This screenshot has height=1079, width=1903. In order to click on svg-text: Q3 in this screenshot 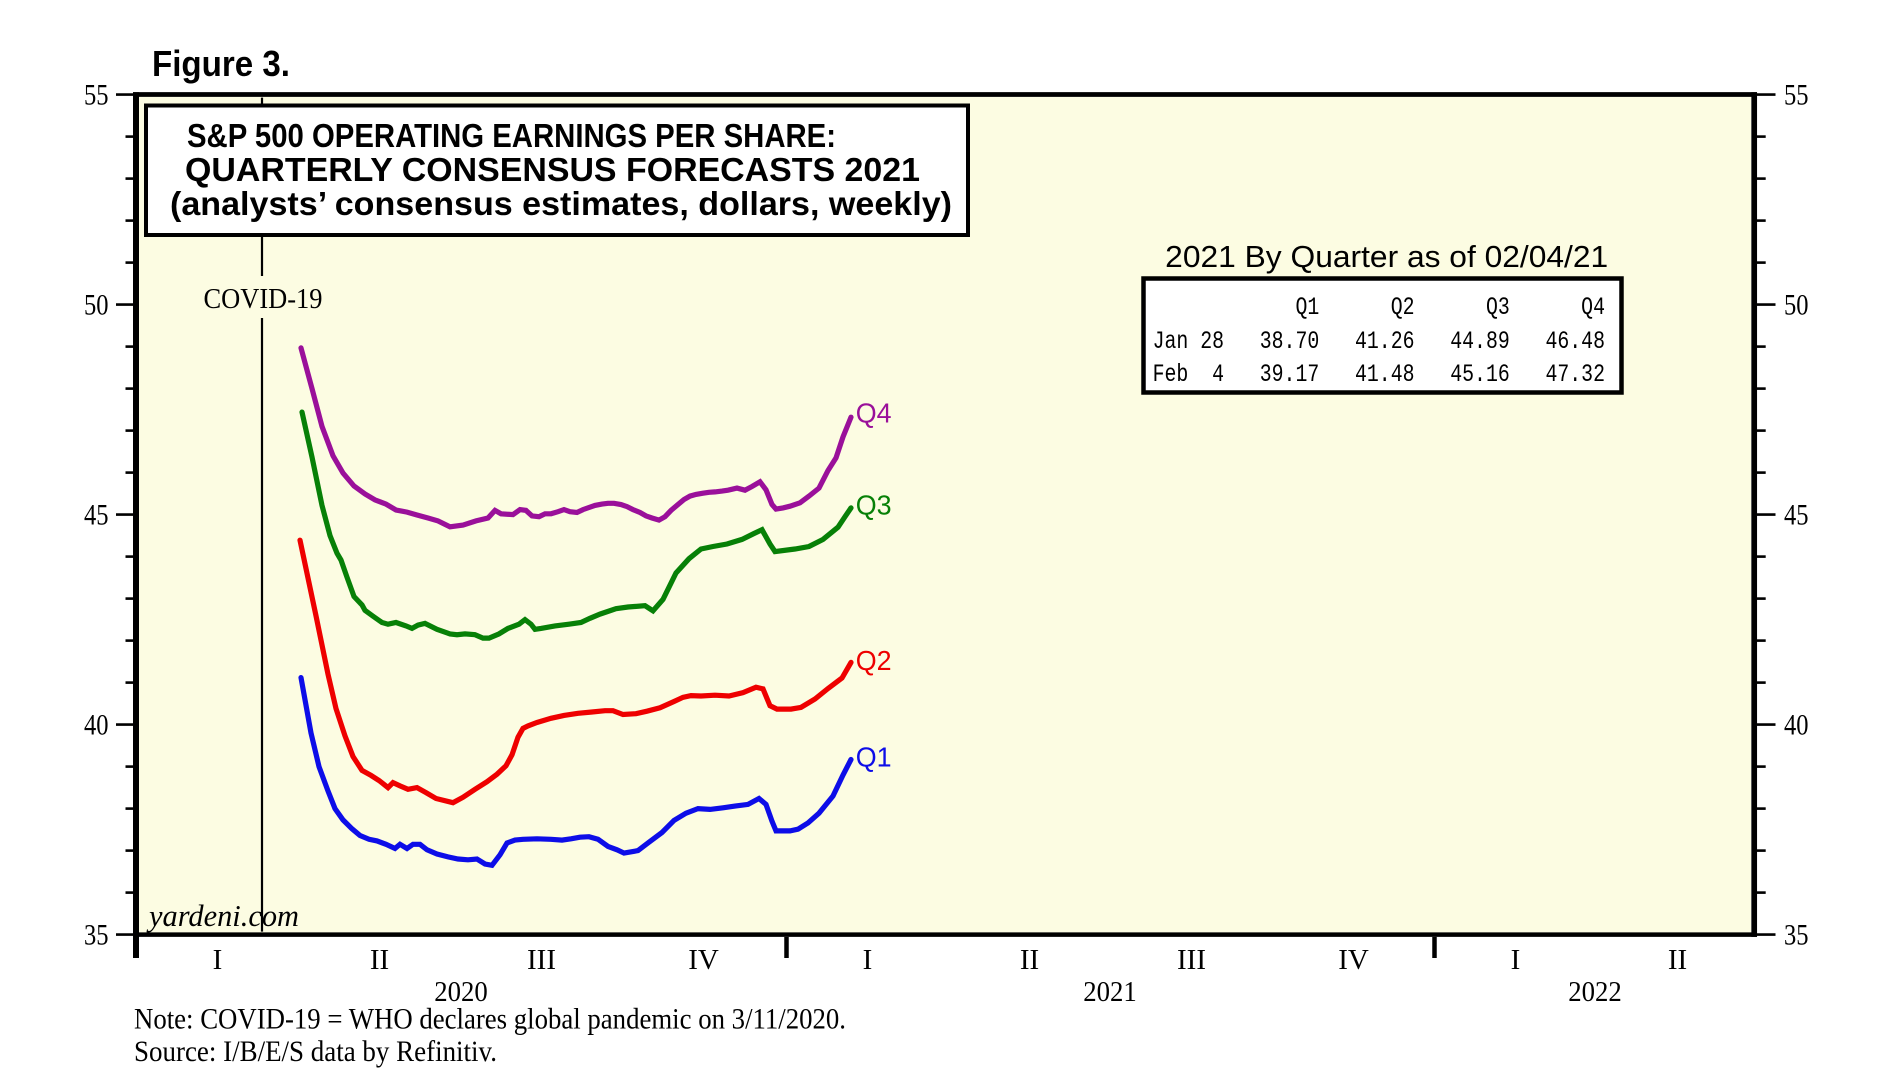, I will do `click(874, 505)`.